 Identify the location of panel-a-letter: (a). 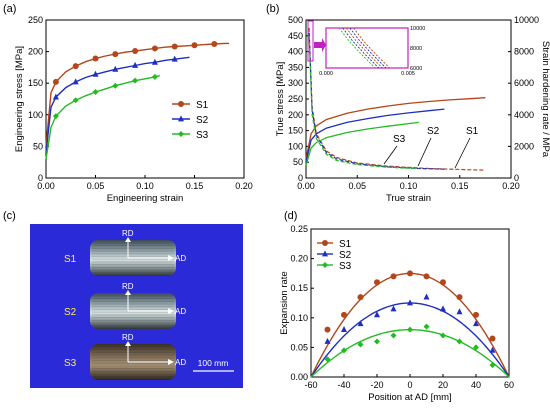
(9, 9).